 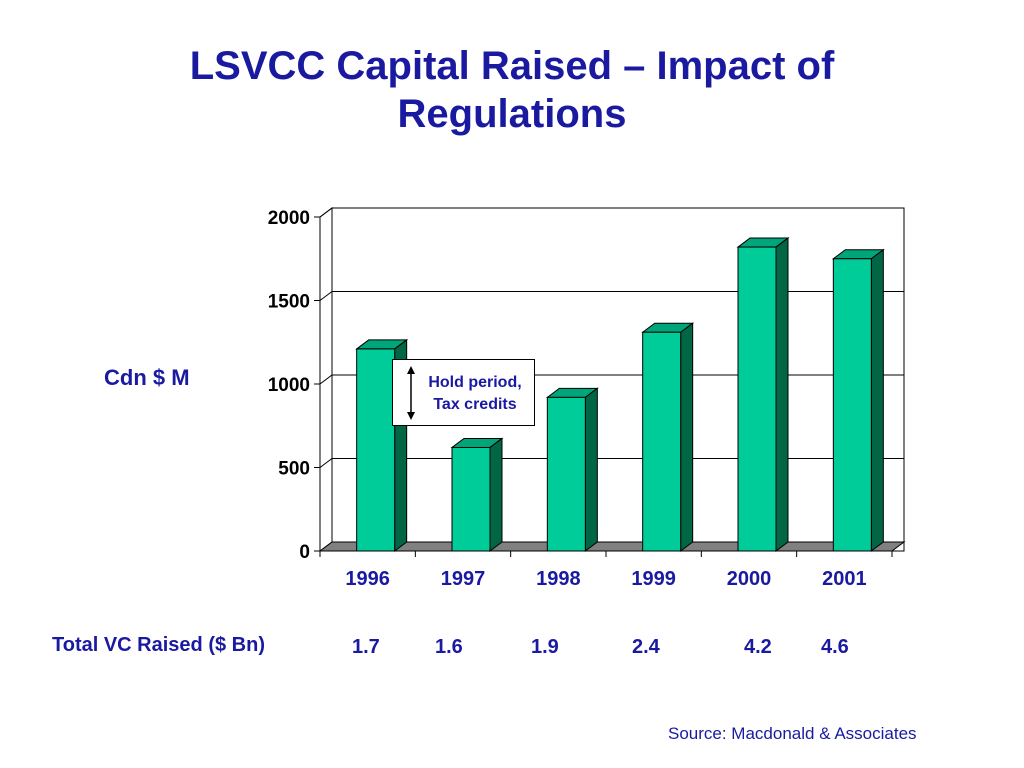 What do you see at coordinates (376, 450) in the screenshot?
I see `bar-1996` at bounding box center [376, 450].